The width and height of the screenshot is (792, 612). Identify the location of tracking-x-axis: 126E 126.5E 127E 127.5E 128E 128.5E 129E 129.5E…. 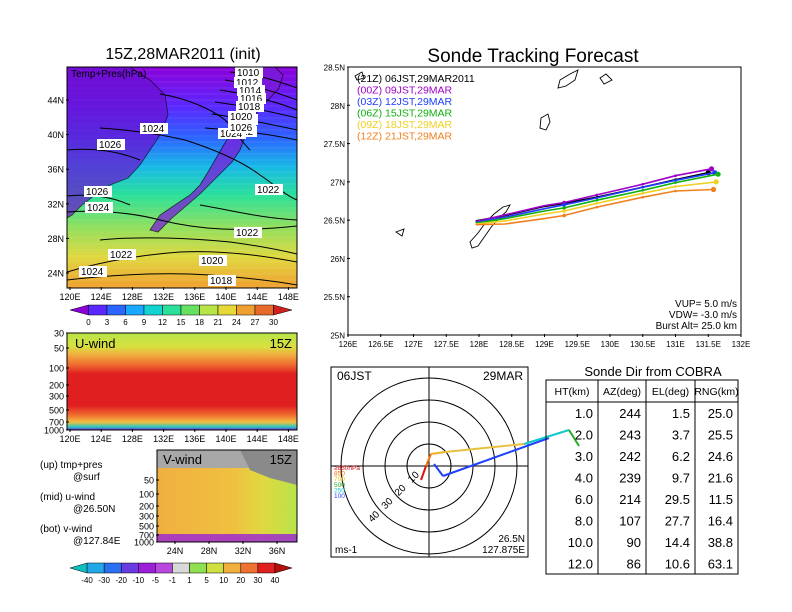
(545, 341).